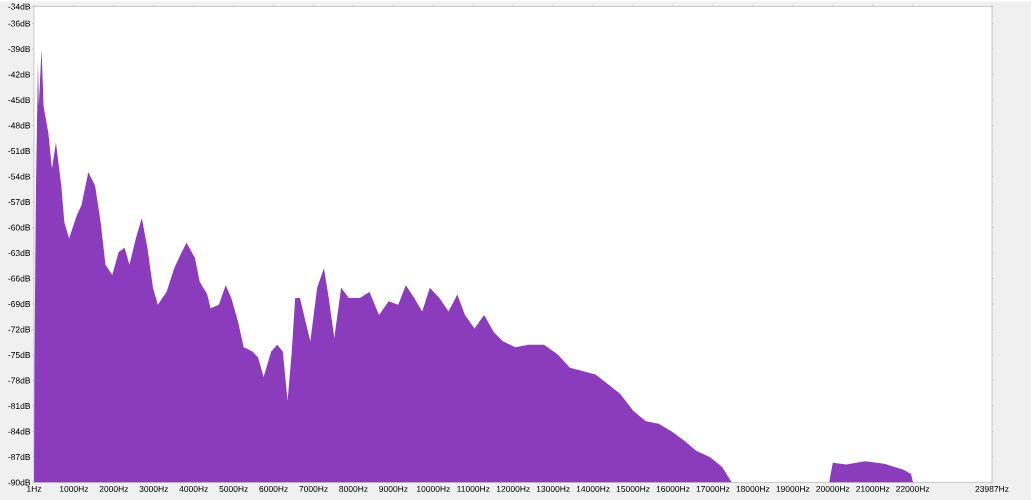 The height and width of the screenshot is (500, 1031). What do you see at coordinates (19, 74) in the screenshot?
I see `y-tick-label: -42dB` at bounding box center [19, 74].